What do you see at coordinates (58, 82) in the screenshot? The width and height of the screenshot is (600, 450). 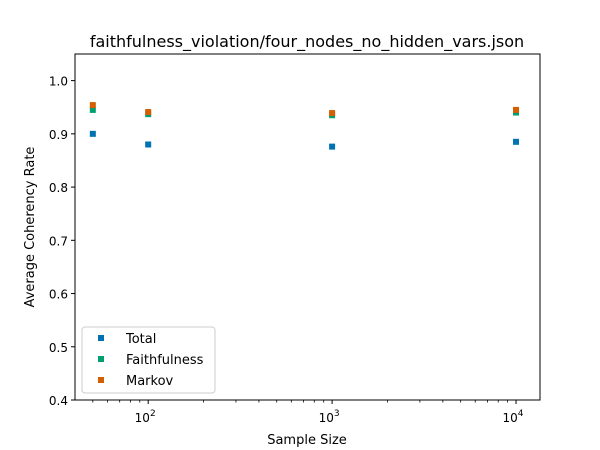 I see `y-tick-label: 1.0` at bounding box center [58, 82].